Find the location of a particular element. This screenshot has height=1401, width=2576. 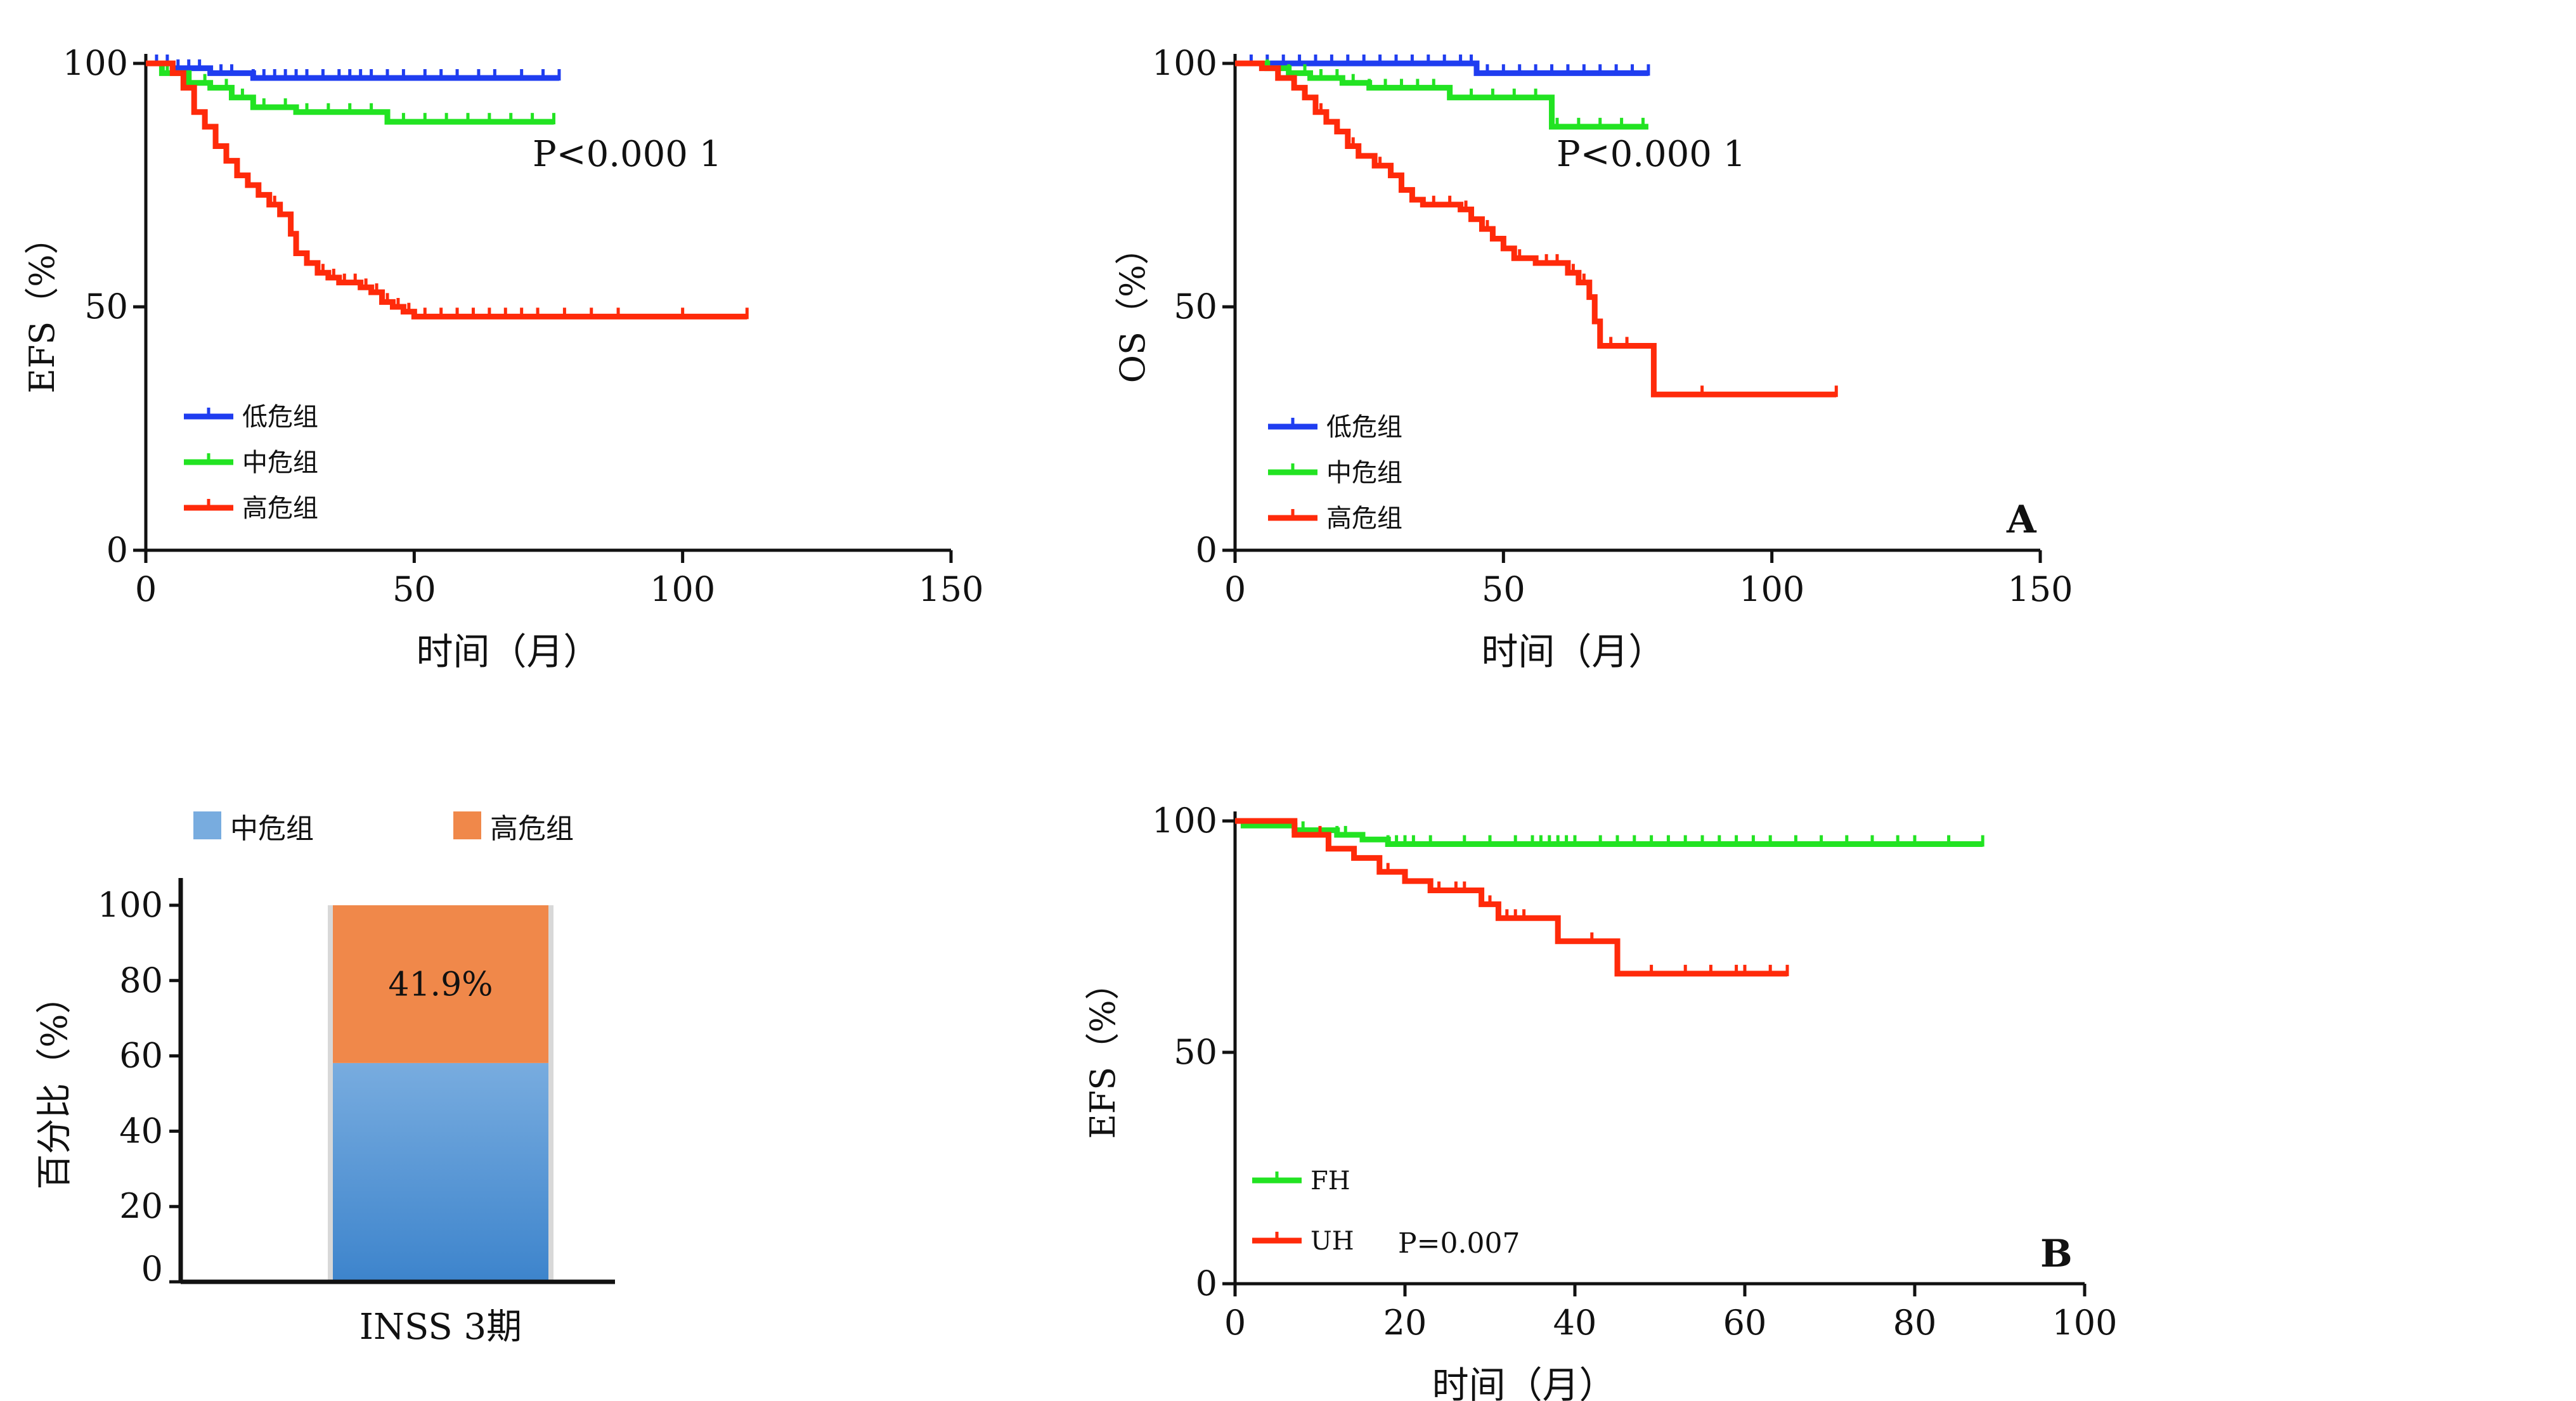

annotation: B is located at coordinates (2056, 1254).